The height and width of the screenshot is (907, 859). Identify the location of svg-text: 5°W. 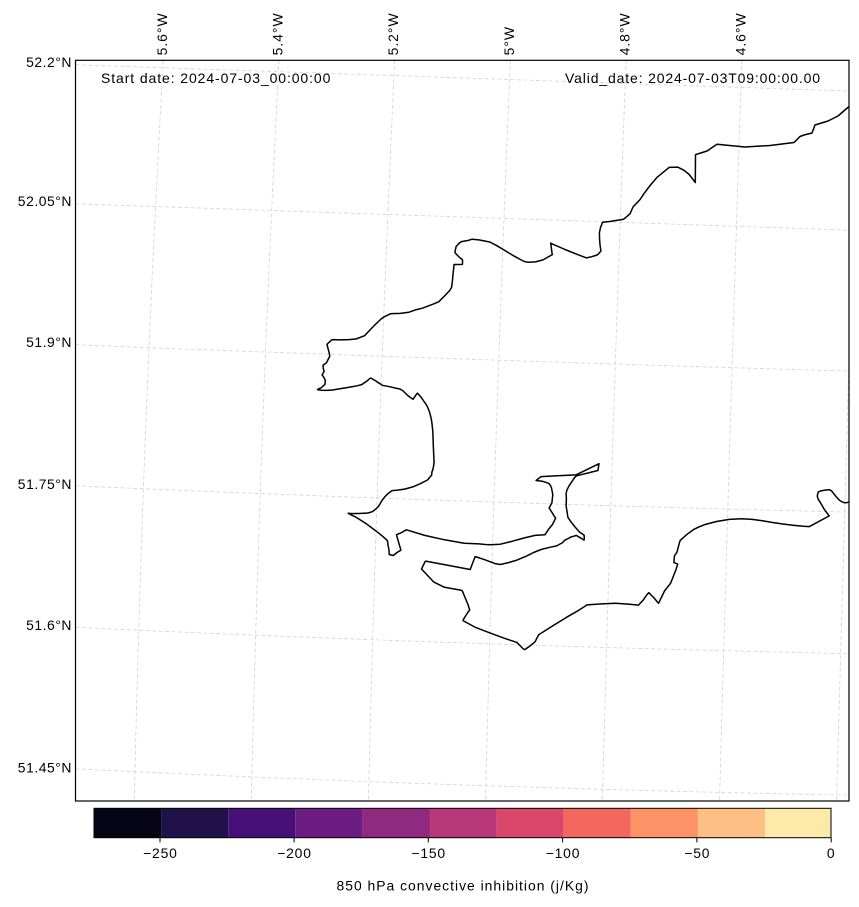
(509, 40).